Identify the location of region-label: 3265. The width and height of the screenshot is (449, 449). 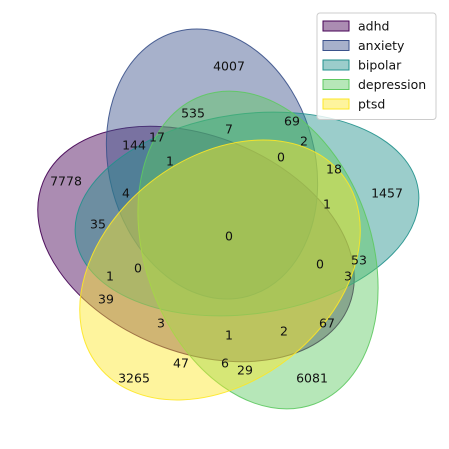
(134, 378).